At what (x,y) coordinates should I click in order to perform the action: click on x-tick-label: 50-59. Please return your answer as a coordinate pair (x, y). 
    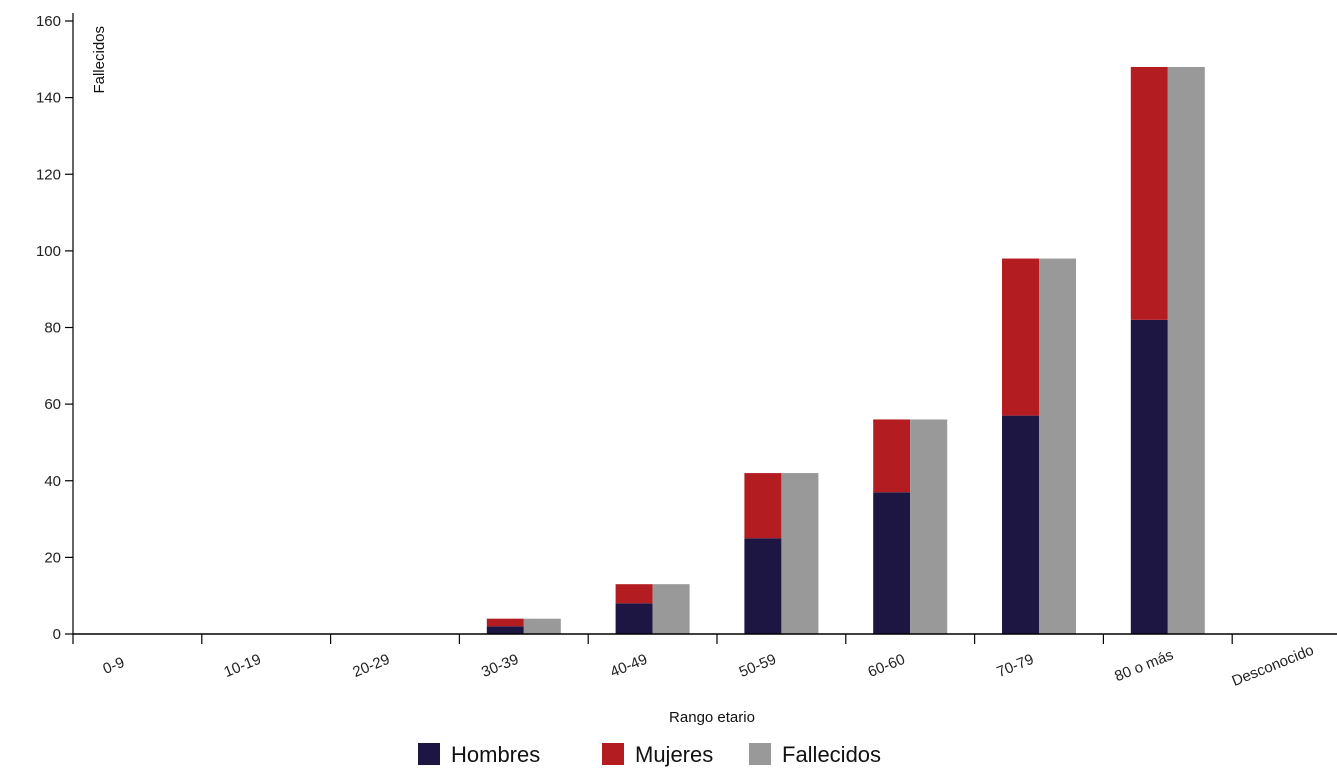
    Looking at the image, I should click on (758, 666).